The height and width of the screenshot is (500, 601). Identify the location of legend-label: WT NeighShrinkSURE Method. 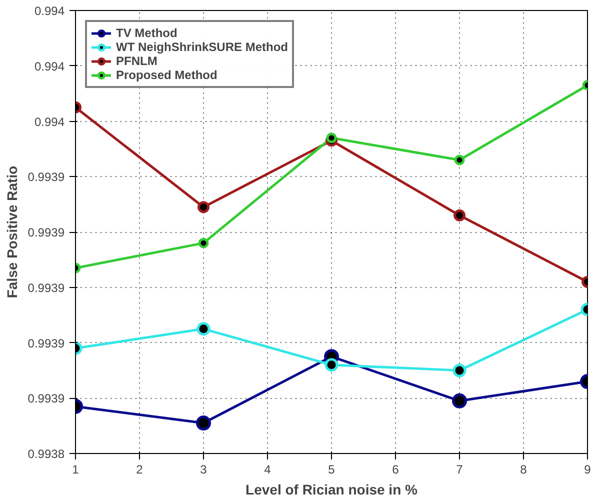
(202, 47).